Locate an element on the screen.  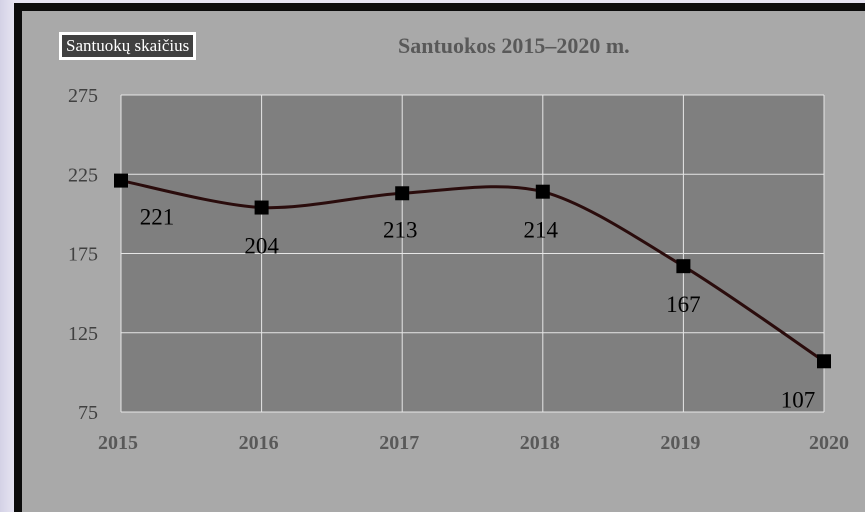
data-point-2017 is located at coordinates (402, 193).